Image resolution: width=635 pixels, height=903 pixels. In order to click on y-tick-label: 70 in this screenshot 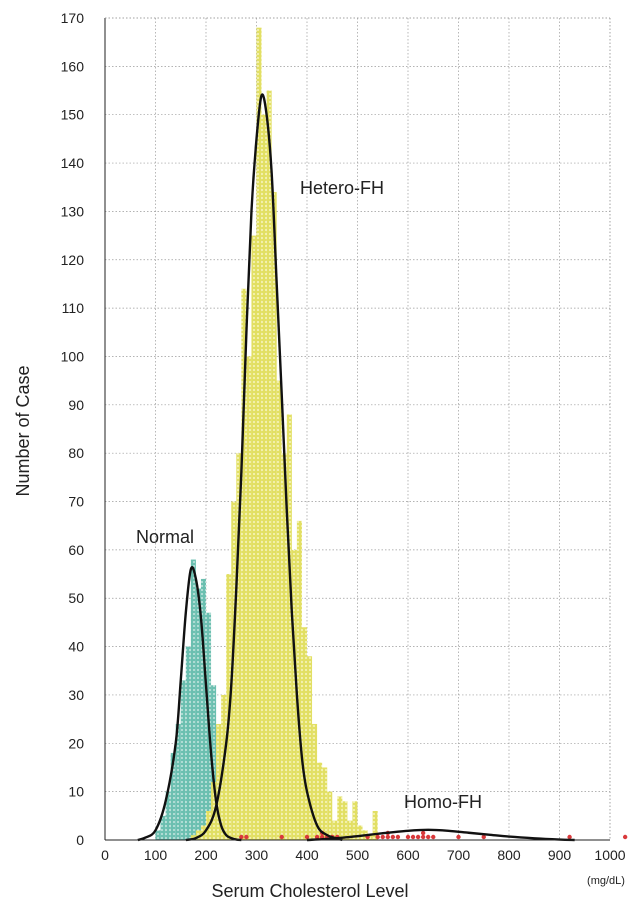, I will do `click(76, 502)`.